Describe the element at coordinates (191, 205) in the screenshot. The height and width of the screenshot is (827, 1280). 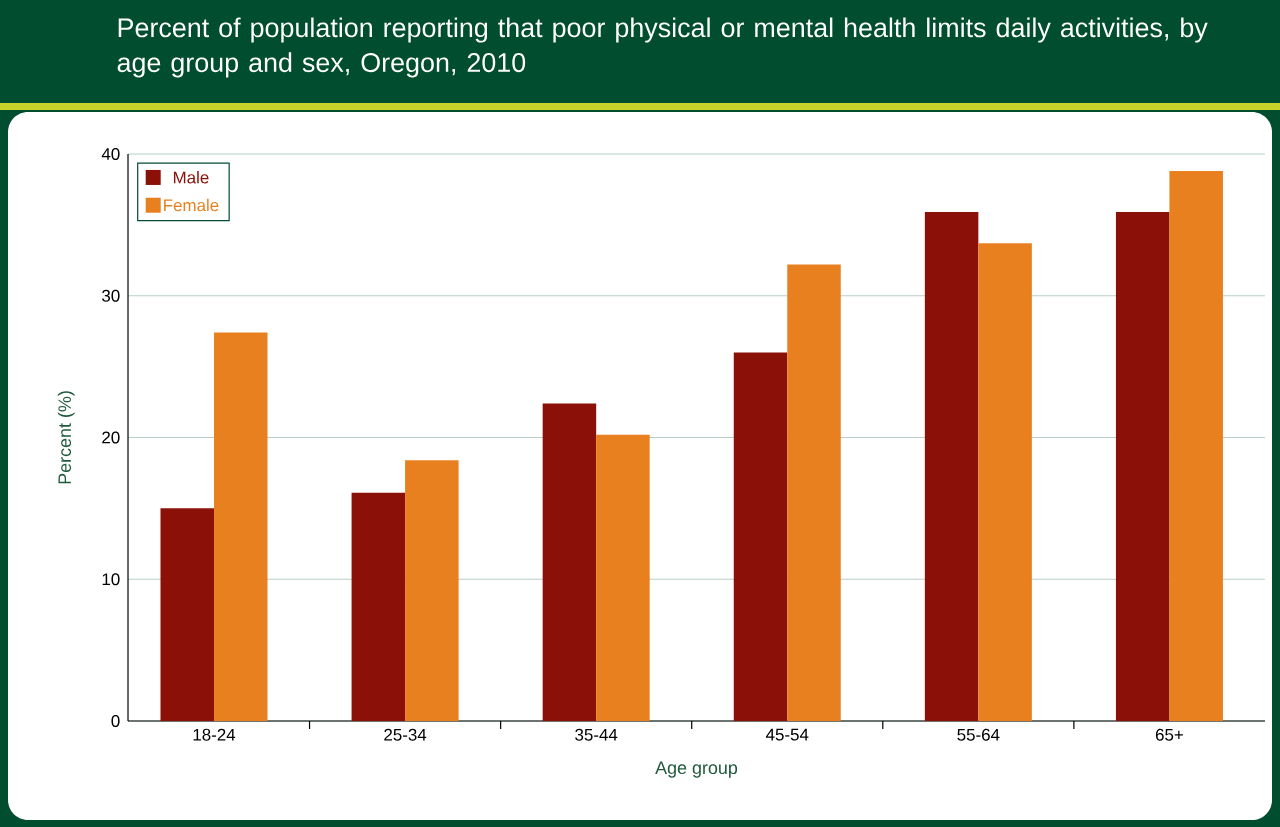
I see `legend-label: Female` at that location.